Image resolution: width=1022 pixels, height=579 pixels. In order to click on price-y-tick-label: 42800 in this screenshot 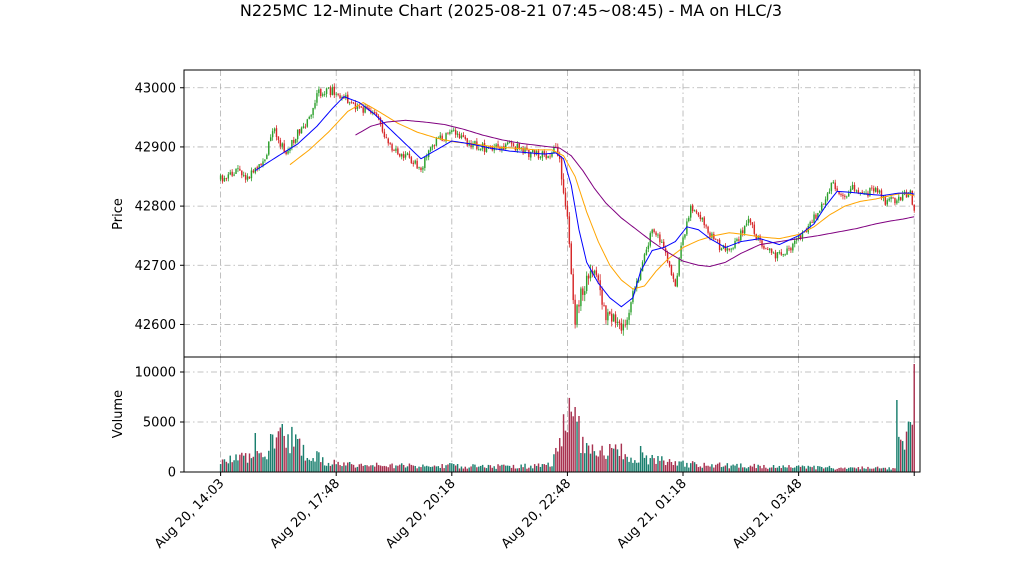, I will do `click(155, 207)`.